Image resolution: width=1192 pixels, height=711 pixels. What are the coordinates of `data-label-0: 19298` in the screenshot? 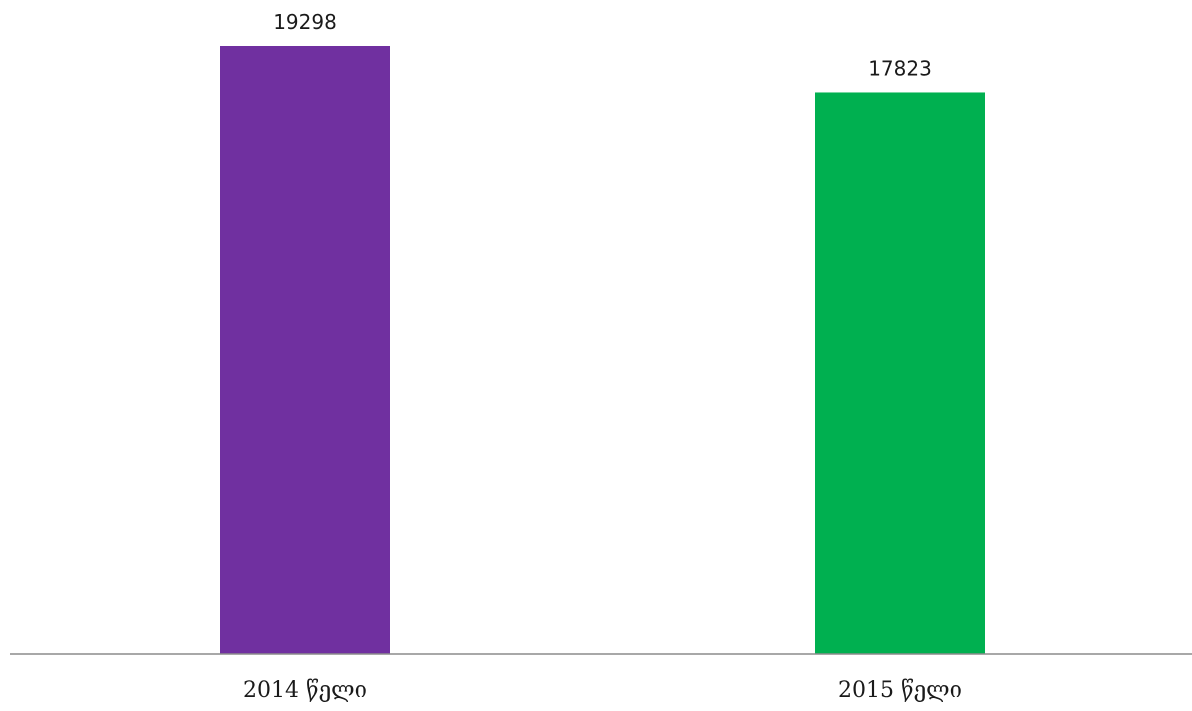 It's located at (305, 22).